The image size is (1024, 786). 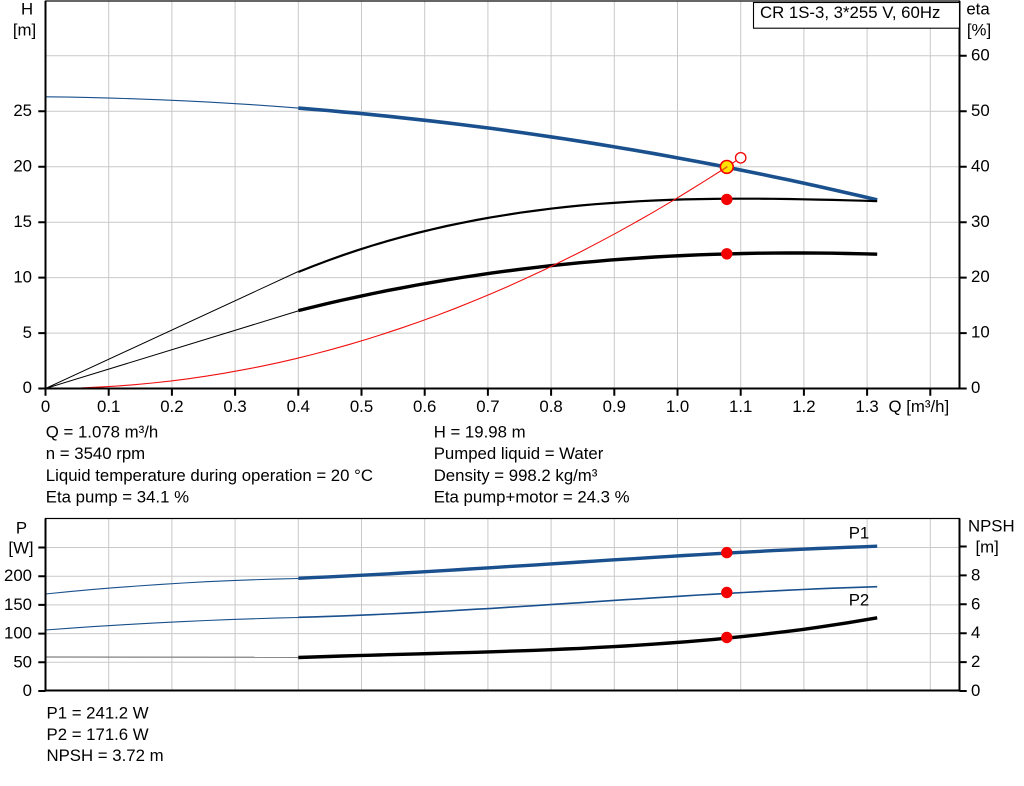 What do you see at coordinates (978, 9) in the screenshot?
I see `svg-text: eta` at bounding box center [978, 9].